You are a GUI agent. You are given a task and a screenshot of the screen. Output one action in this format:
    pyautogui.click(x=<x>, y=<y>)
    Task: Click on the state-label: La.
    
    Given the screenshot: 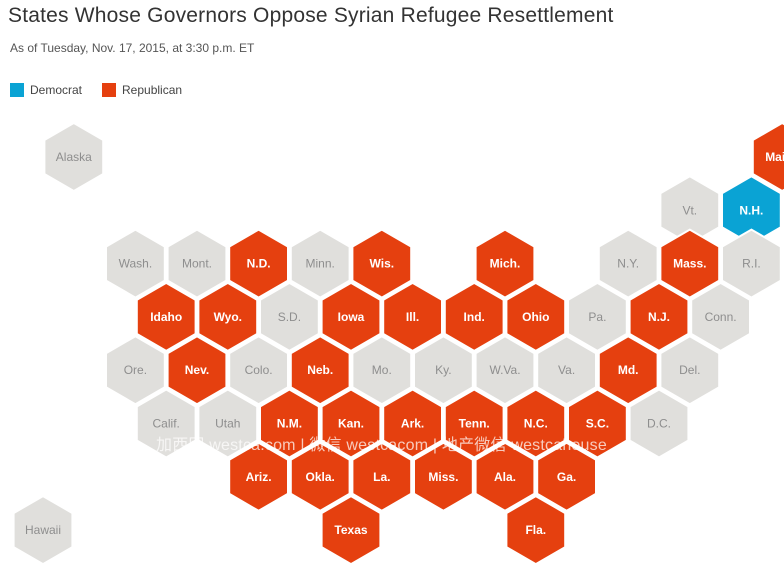 What is the action you would take?
    pyautogui.click(x=381, y=477)
    